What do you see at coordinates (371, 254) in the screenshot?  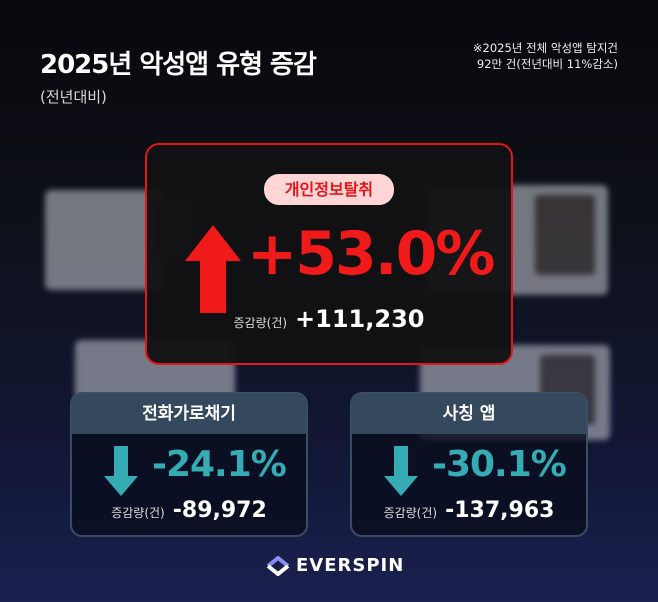 I see `percent-change: +53.0%` at bounding box center [371, 254].